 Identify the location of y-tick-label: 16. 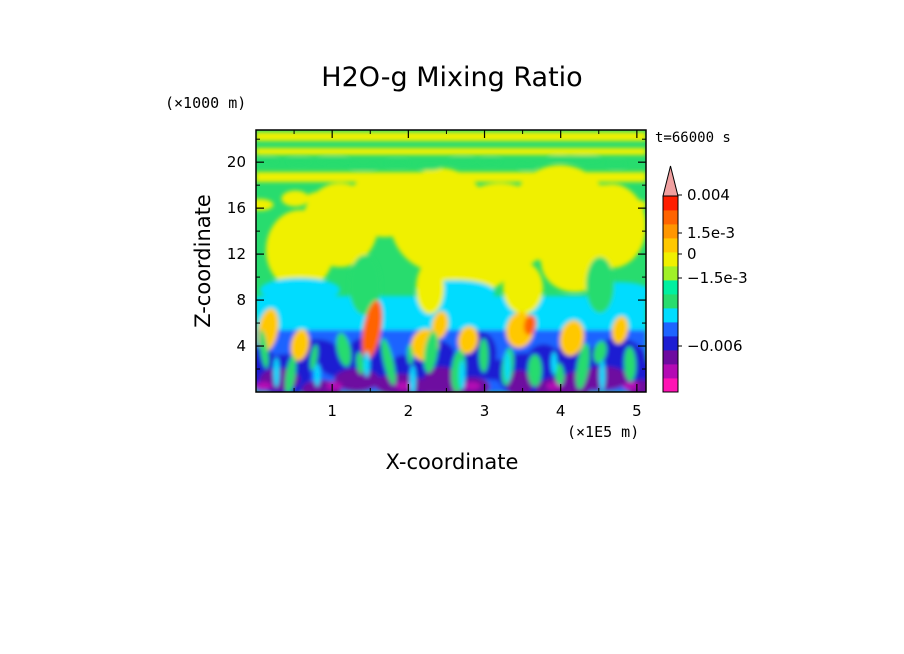
(236, 208).